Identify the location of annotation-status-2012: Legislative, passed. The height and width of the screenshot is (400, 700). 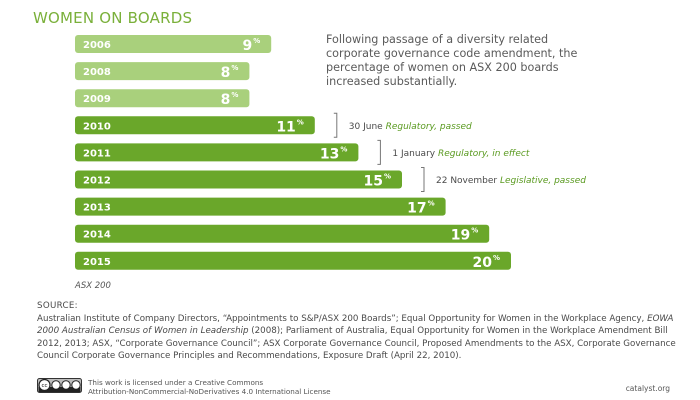
(543, 181).